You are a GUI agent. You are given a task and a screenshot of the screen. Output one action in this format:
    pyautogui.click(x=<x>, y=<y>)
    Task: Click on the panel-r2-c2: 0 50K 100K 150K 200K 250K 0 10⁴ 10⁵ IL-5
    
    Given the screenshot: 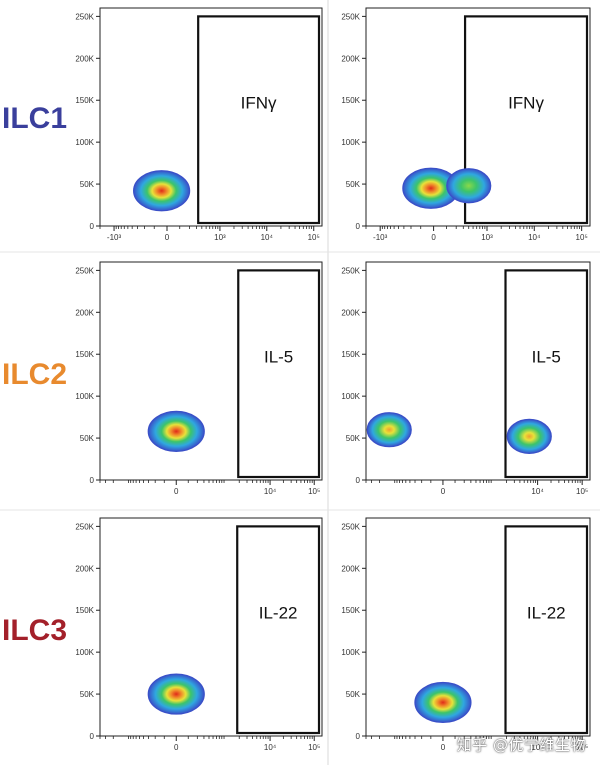 What is the action you would take?
    pyautogui.click(x=466, y=378)
    